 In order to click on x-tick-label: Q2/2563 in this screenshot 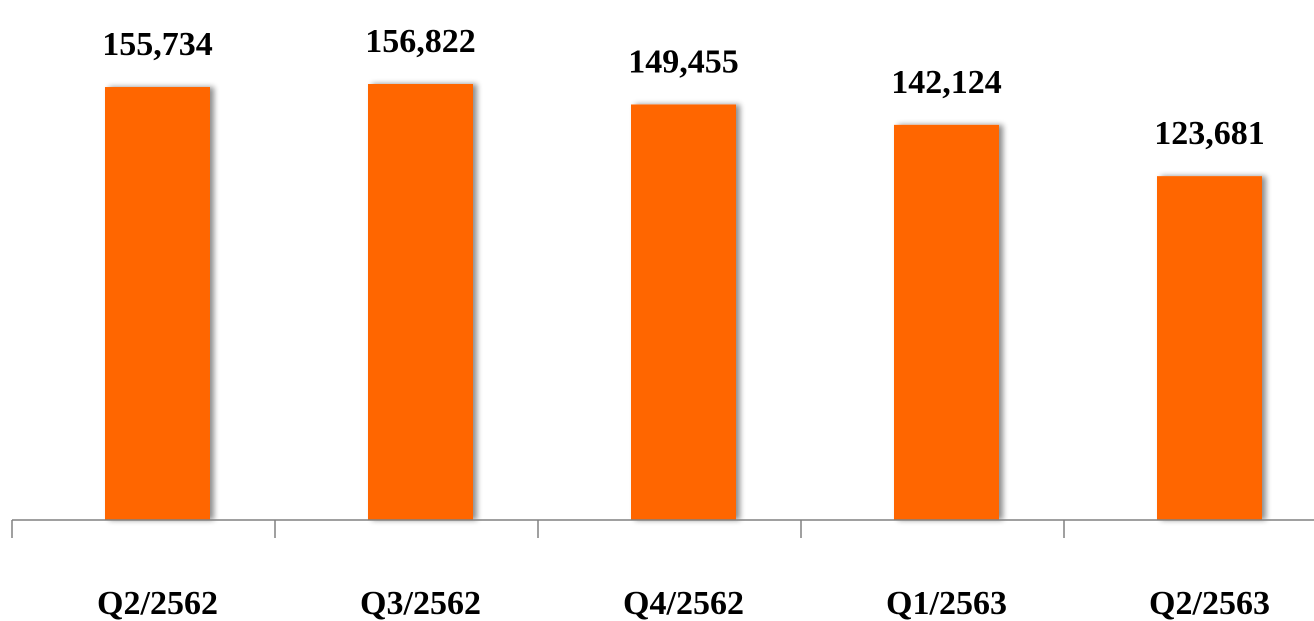, I will do `click(1209, 603)`.